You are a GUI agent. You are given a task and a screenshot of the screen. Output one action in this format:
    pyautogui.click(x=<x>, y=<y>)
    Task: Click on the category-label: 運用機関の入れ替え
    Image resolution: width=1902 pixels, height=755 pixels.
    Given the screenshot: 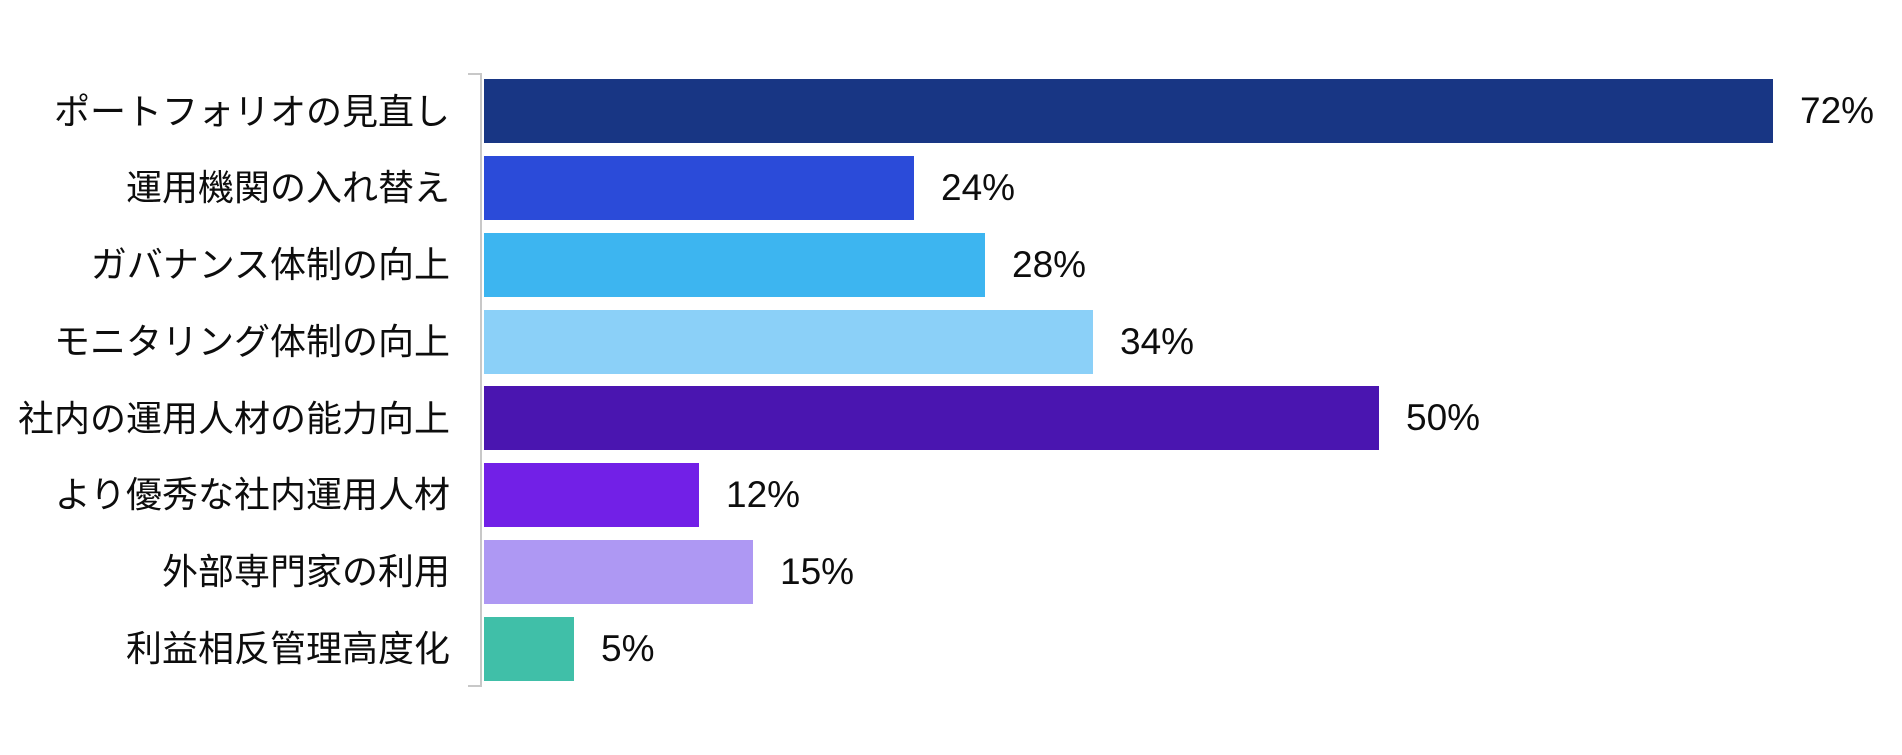 What is the action you would take?
    pyautogui.click(x=287, y=188)
    